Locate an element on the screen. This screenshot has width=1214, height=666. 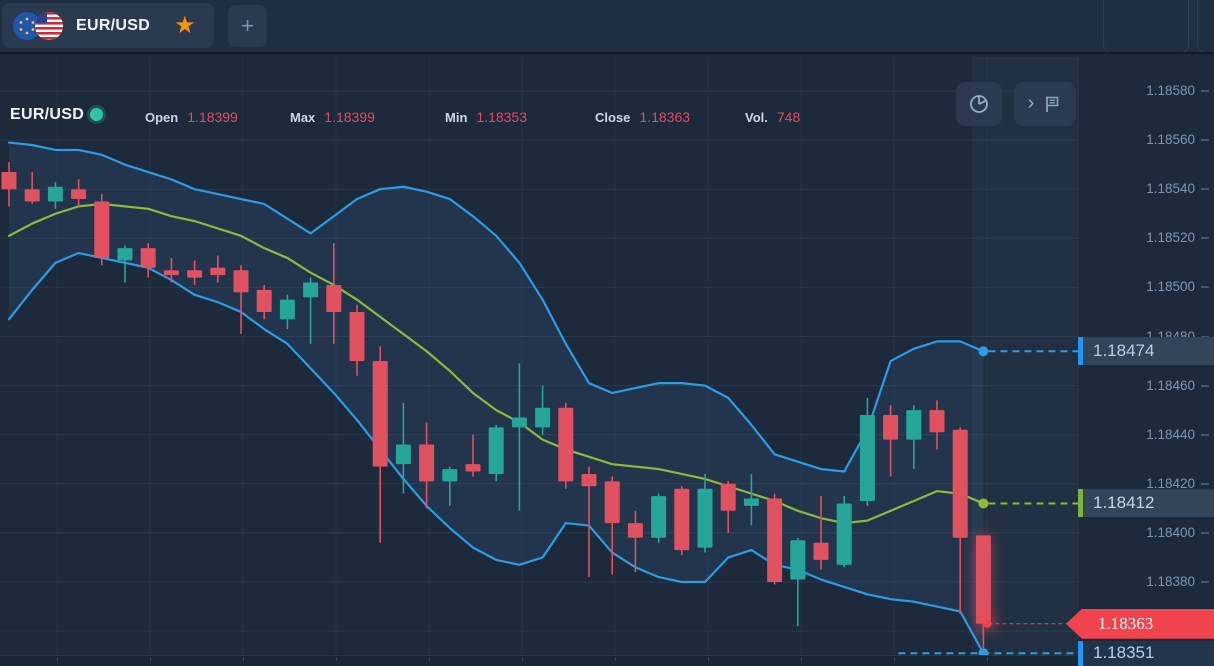
live-status-dot is located at coordinates (96, 114).